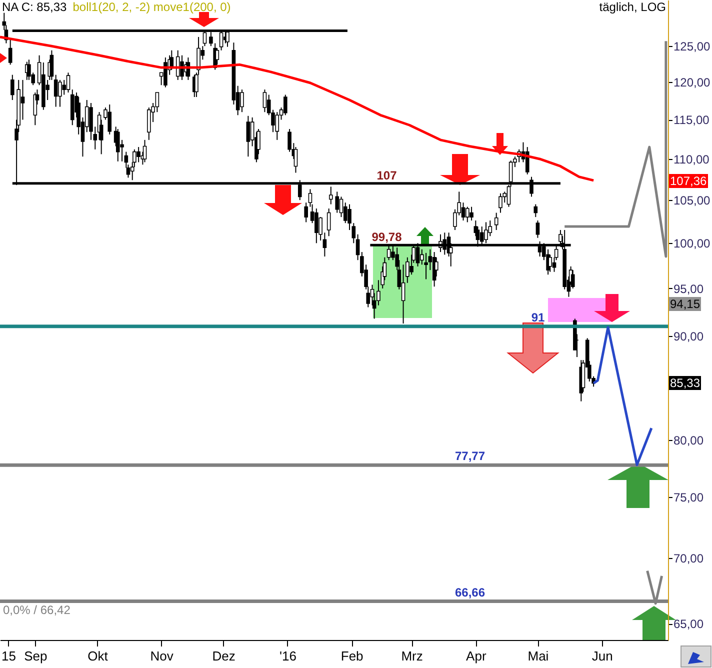 The height and width of the screenshot is (668, 712). I want to click on y-tick-label: 100,00, so click(692, 243).